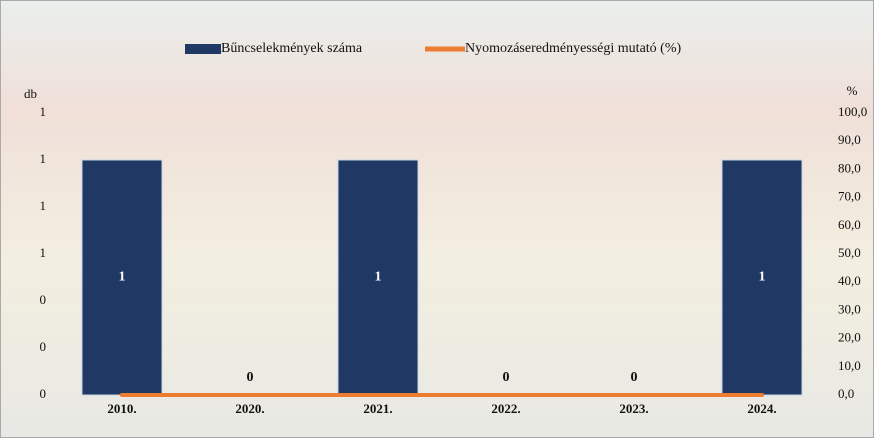 The image size is (874, 438). Describe the element at coordinates (849, 308) in the screenshot. I see `y2-tick-label: 30,0` at that location.